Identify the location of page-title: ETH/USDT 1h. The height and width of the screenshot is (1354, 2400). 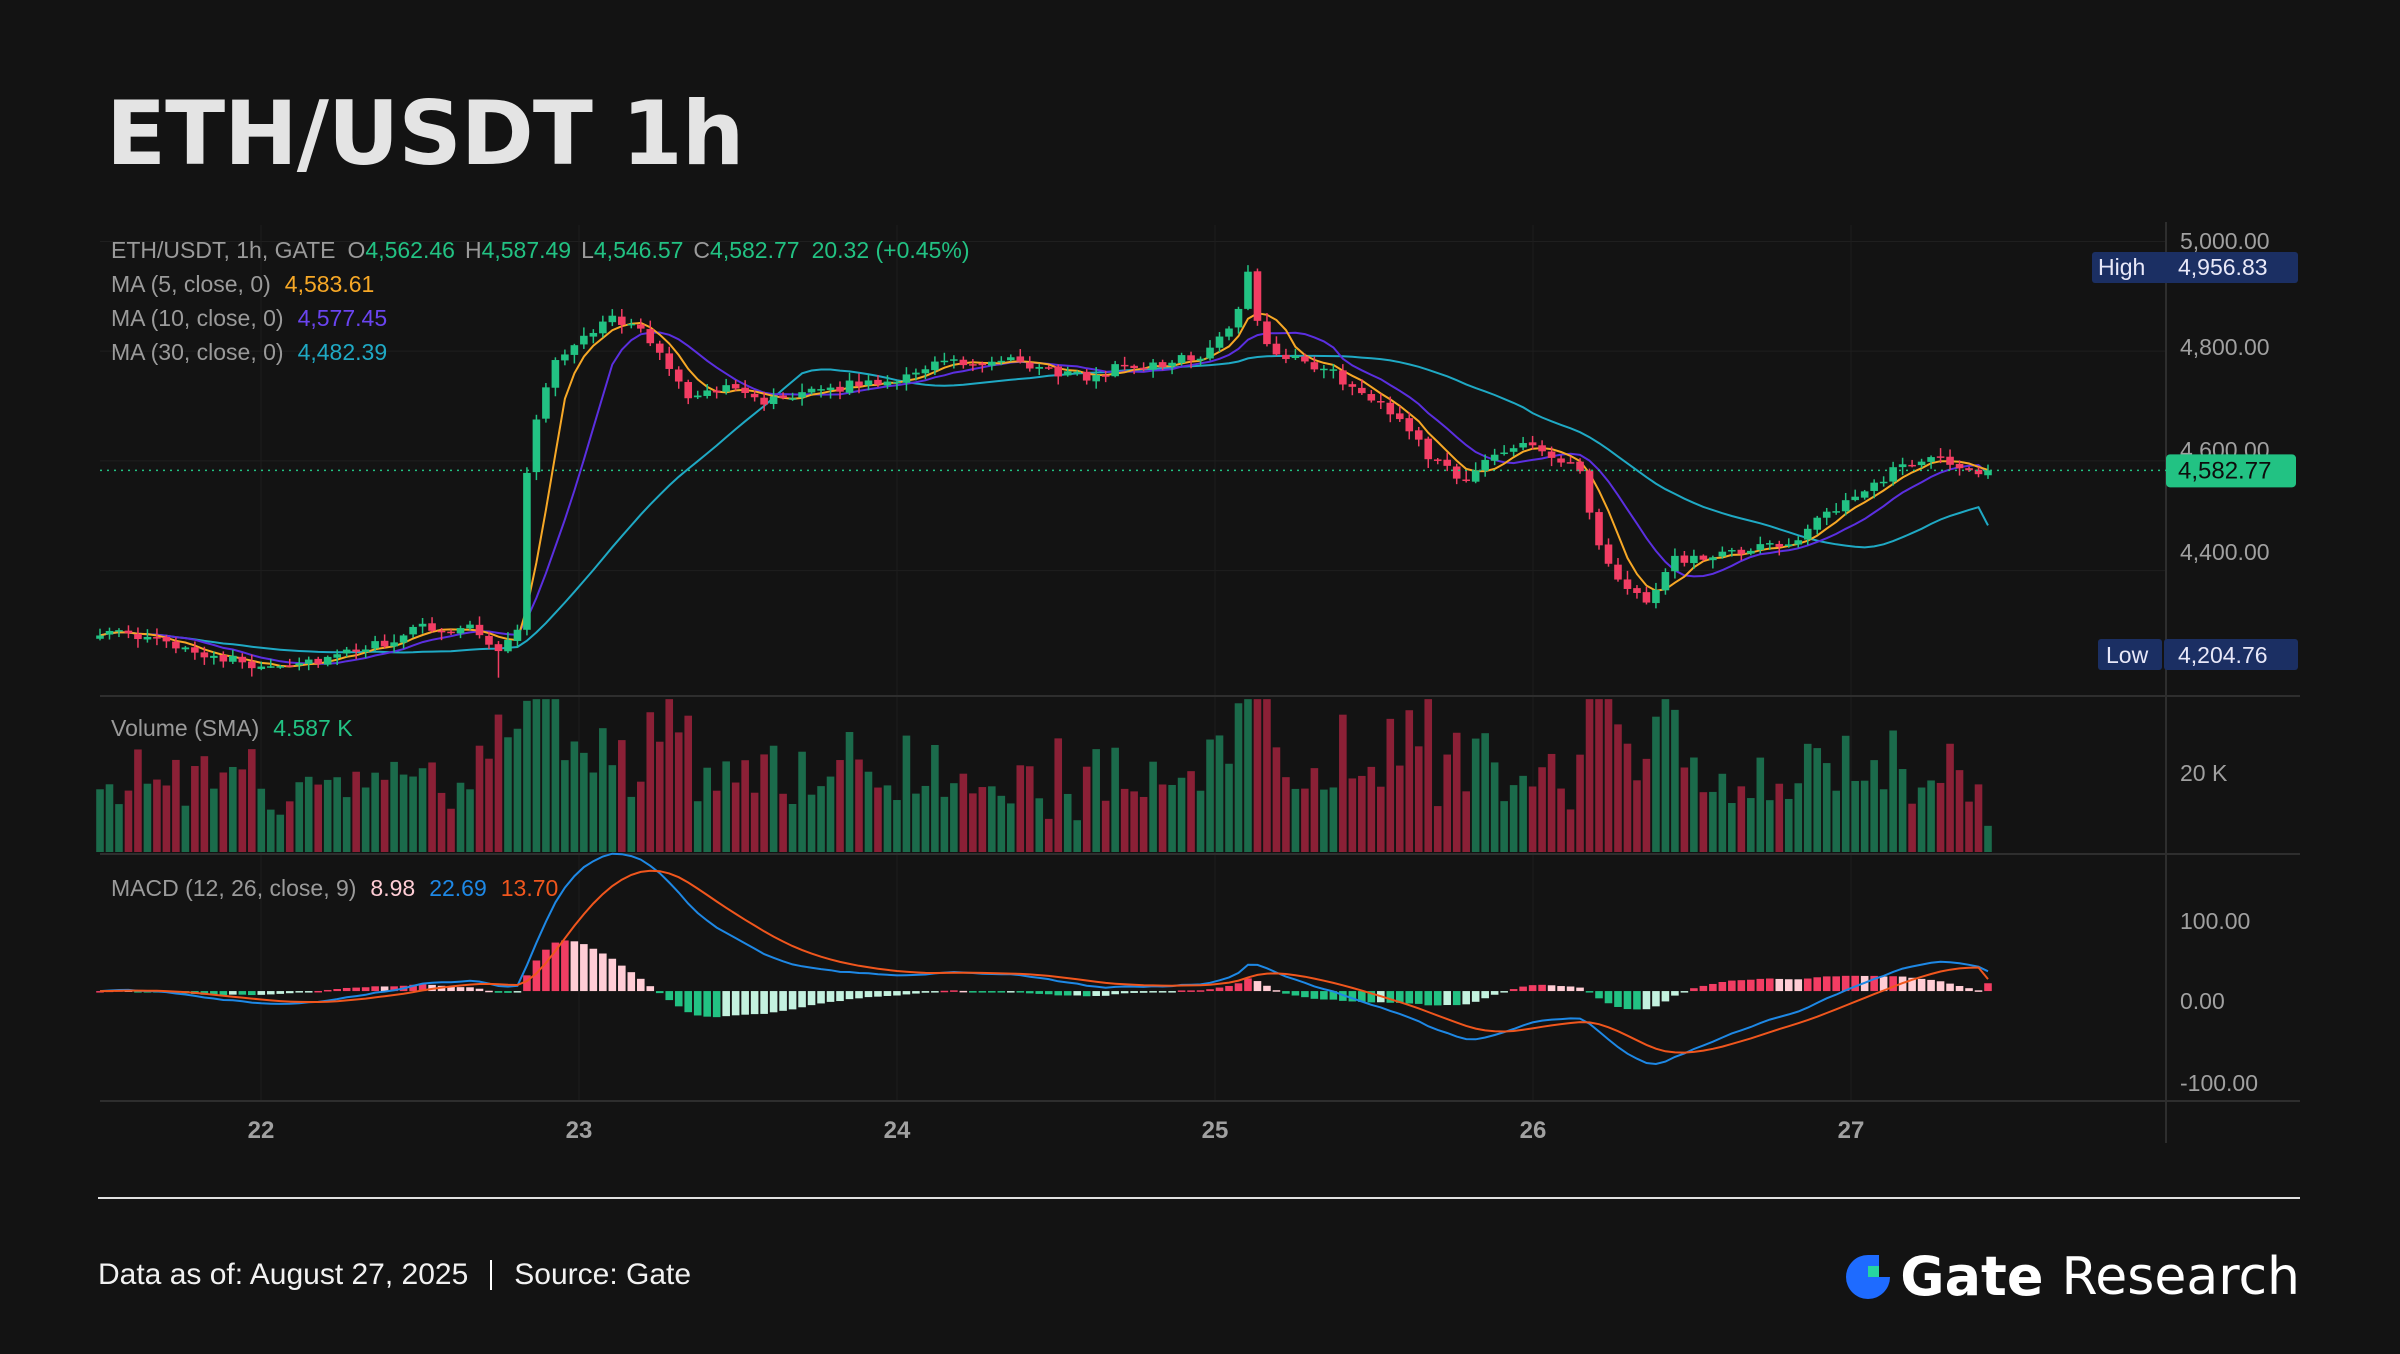
(425, 133).